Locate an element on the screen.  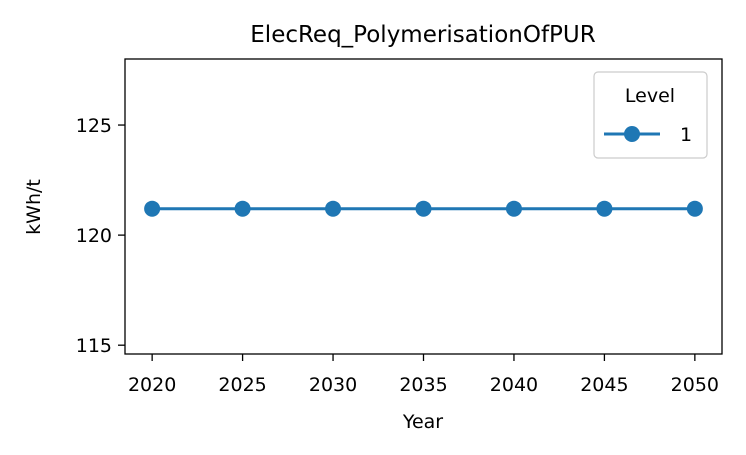
legend-frame is located at coordinates (650, 115).